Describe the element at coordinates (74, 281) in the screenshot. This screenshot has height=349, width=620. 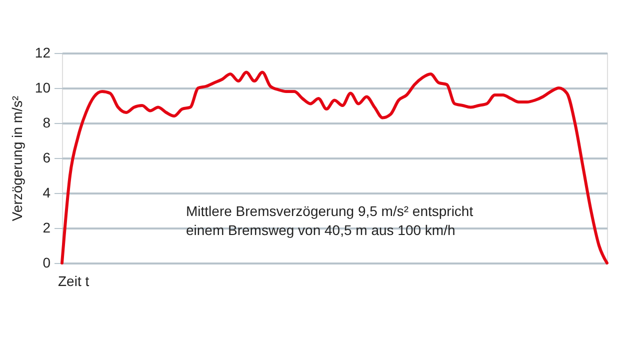
I see `x-axis-title: Zeit t` at that location.